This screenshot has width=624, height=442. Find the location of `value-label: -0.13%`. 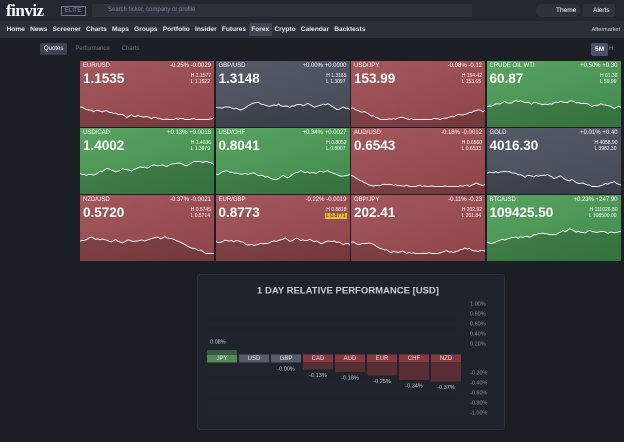

value-label: -0.13% is located at coordinates (318, 376).